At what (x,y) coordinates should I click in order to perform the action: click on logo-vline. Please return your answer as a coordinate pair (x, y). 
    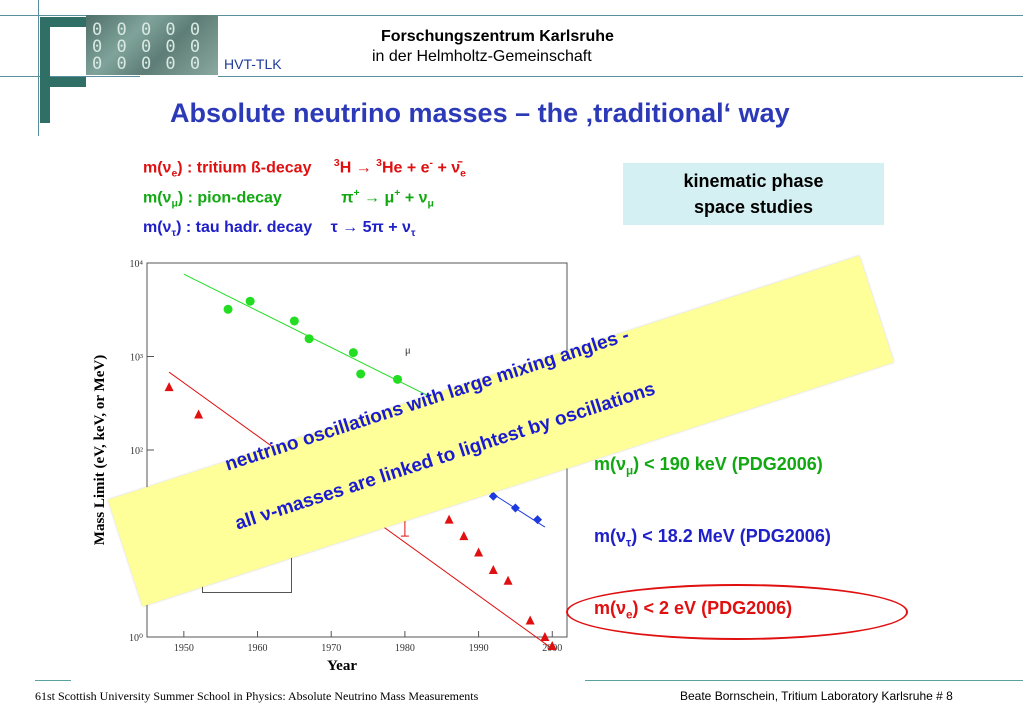
    Looking at the image, I should click on (38, 68).